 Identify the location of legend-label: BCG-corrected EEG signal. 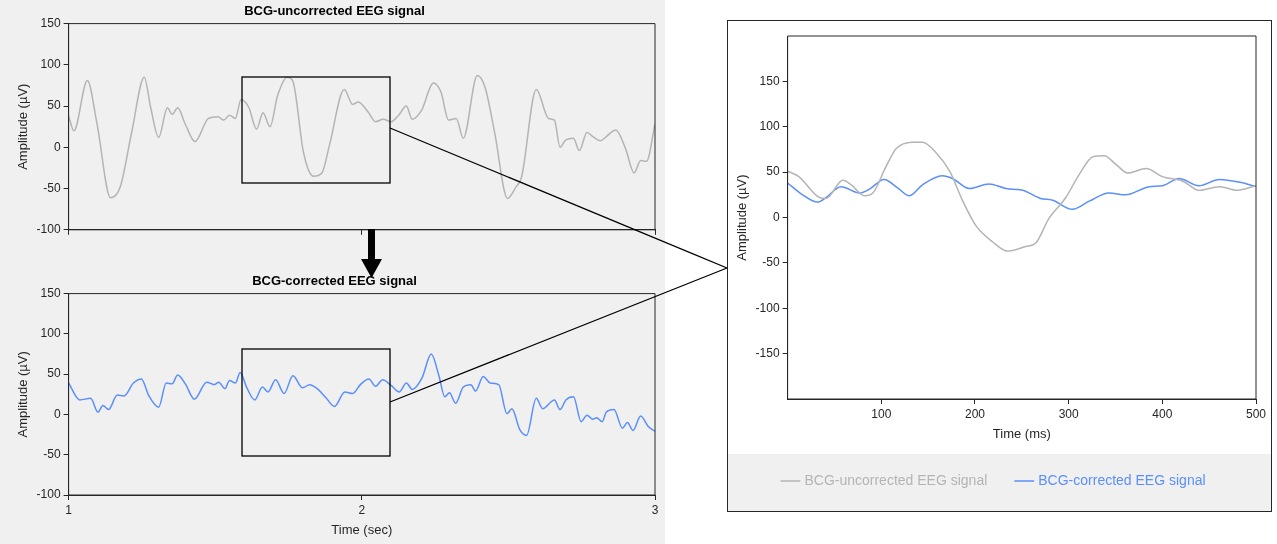
(1122, 479).